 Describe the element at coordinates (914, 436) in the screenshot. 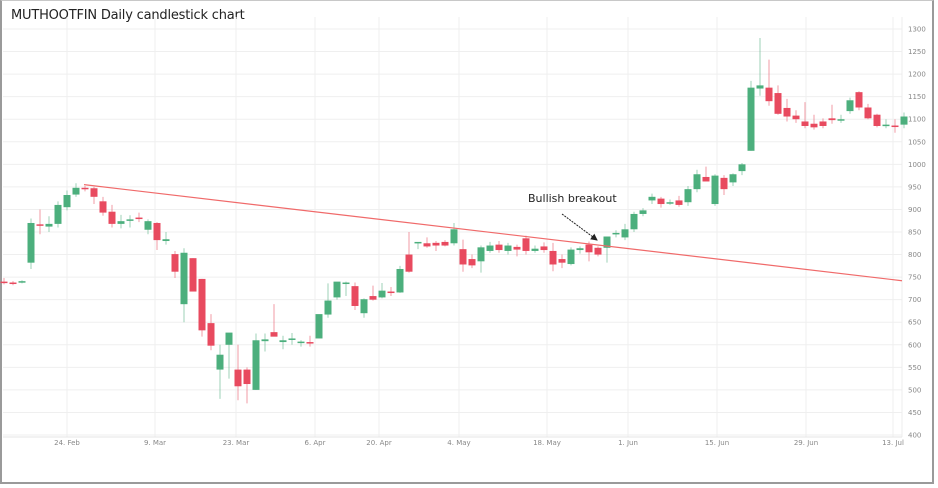

I see `y-tick-label: 400` at that location.